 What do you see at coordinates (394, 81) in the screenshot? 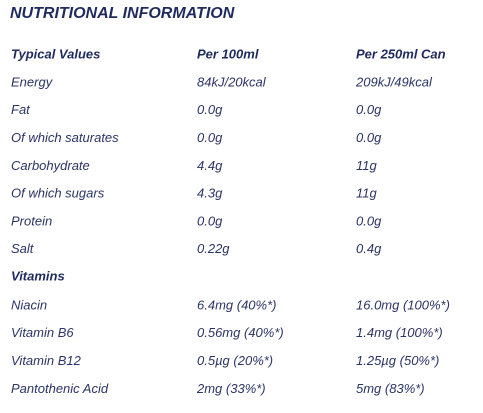
I see `table-cell: 209kJ/49kcal` at bounding box center [394, 81].